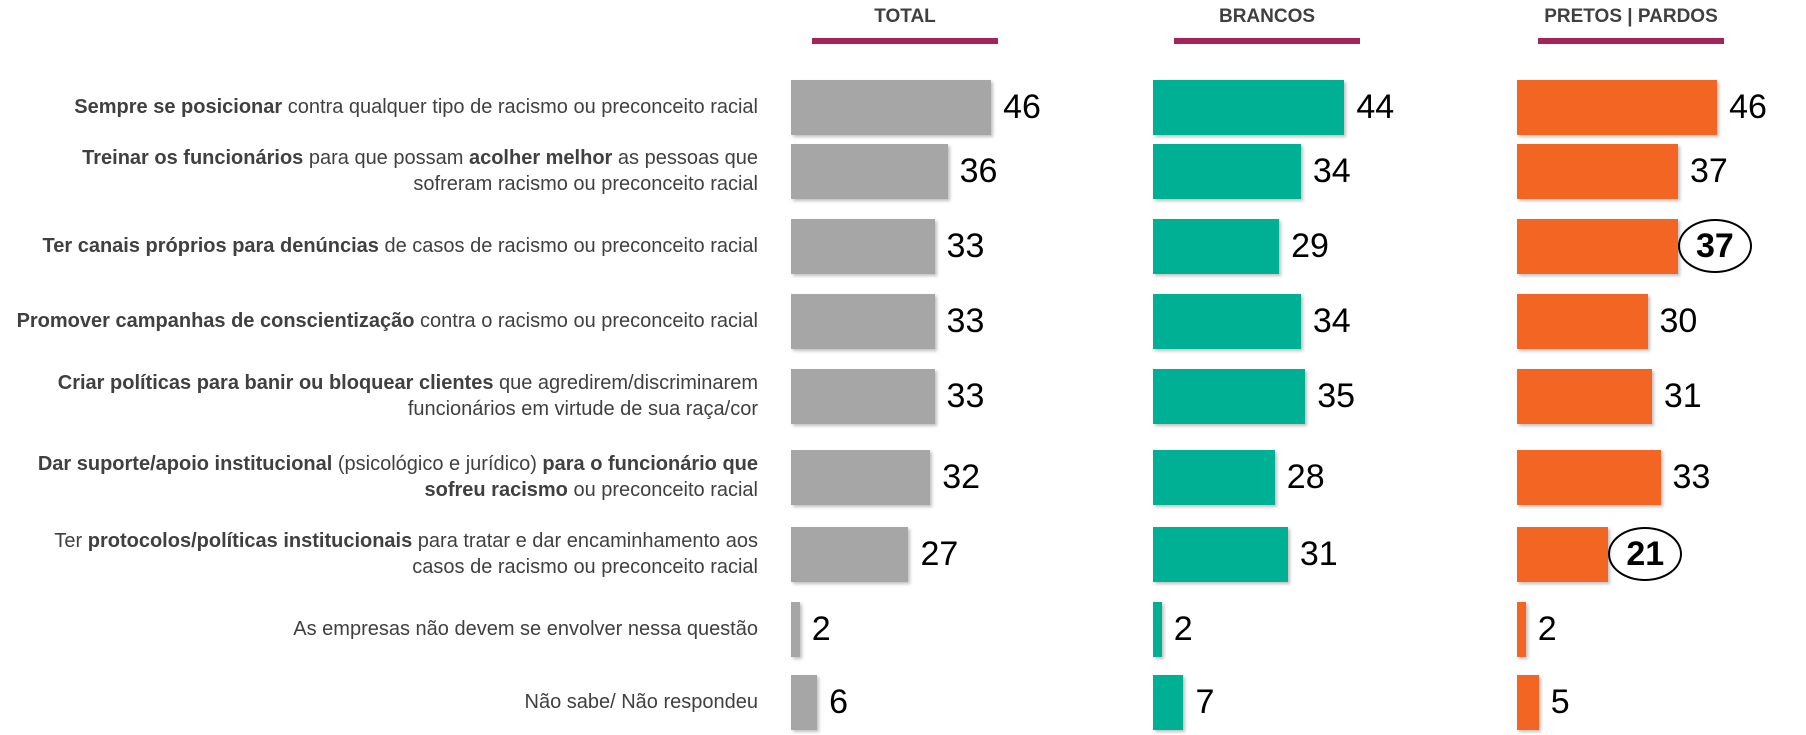  Describe the element at coordinates (662, 490) in the screenshot. I see `label-segment: ou preconceito racial` at that location.